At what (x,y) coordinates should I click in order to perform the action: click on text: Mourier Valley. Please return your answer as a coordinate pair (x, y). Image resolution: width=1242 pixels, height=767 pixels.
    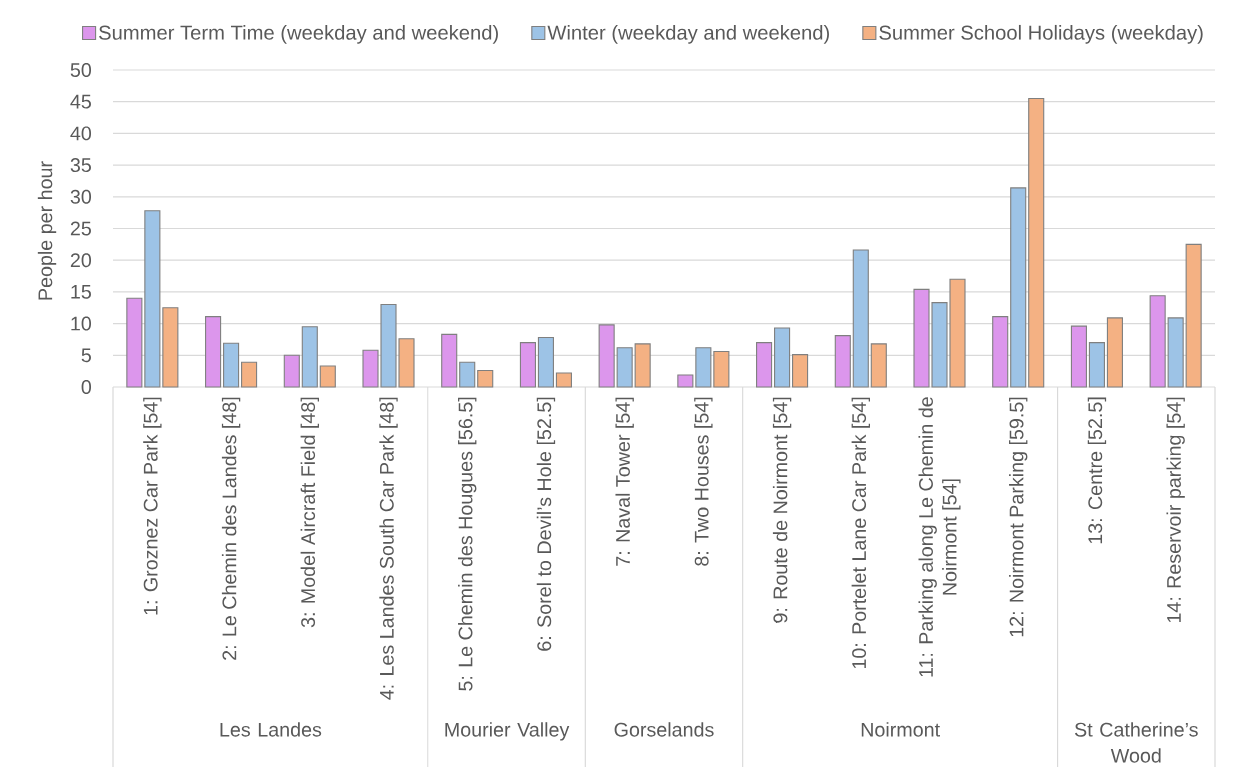
    Looking at the image, I should click on (507, 731).